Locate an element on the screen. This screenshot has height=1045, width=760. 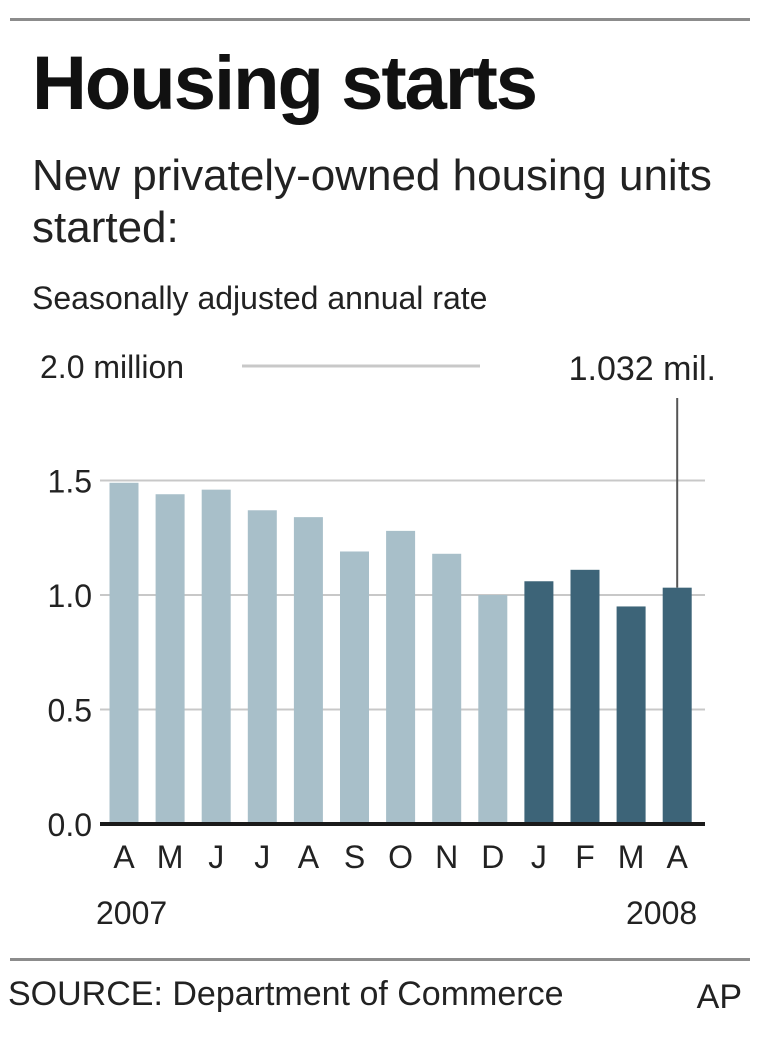
bottom-rule is located at coordinates (380, 959).